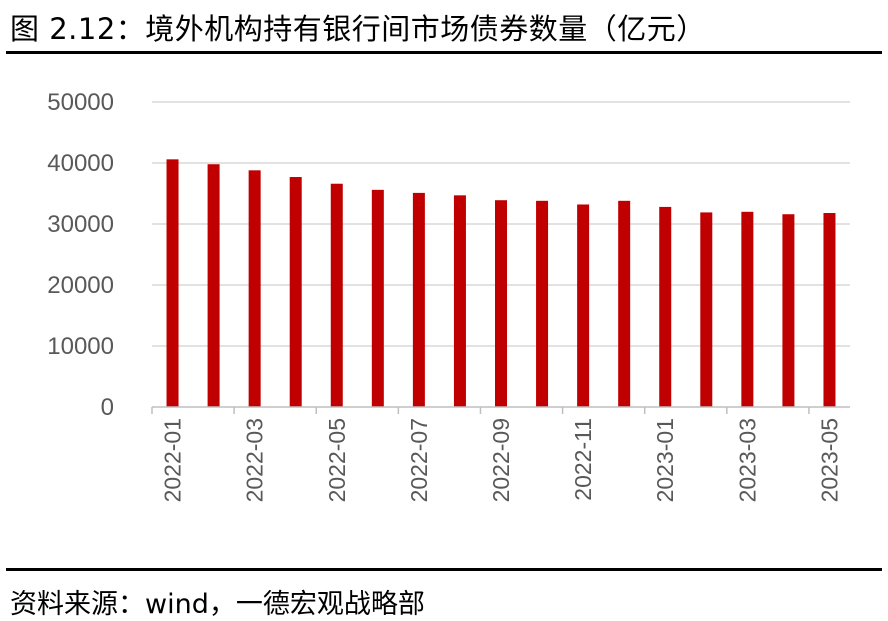 The width and height of the screenshot is (888, 621). Describe the element at coordinates (444, 52) in the screenshot. I see `top-rule` at that location.